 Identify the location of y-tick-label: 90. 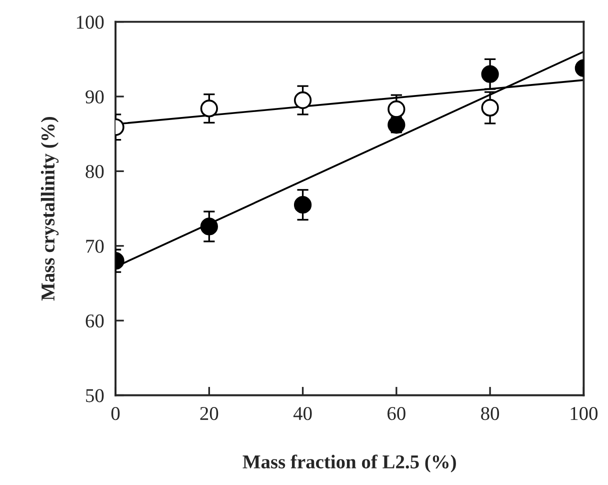
(95, 97).